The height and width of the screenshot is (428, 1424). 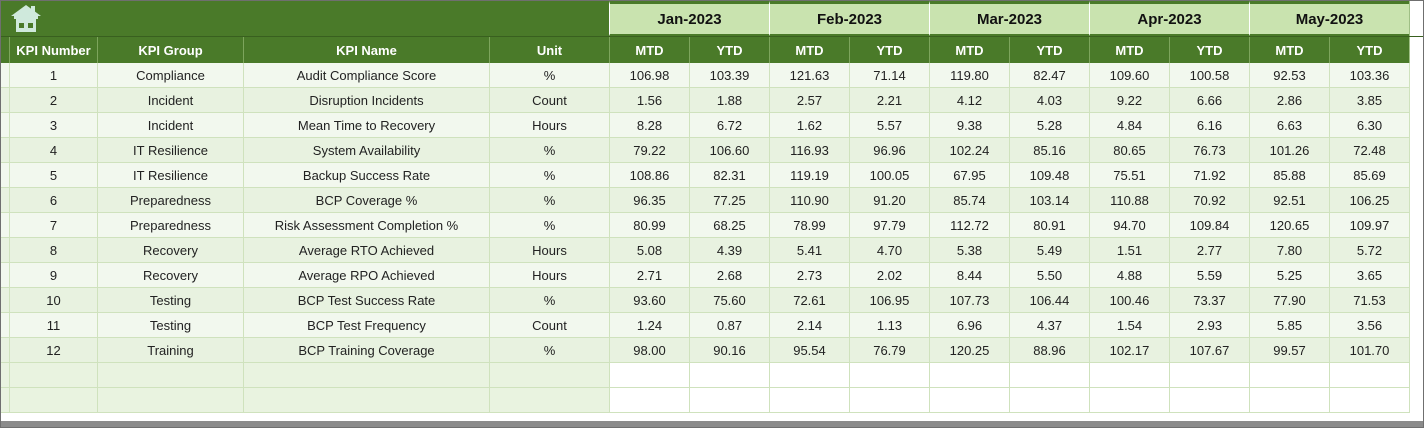 I want to click on value-cell: 106.98, so click(x=649, y=75).